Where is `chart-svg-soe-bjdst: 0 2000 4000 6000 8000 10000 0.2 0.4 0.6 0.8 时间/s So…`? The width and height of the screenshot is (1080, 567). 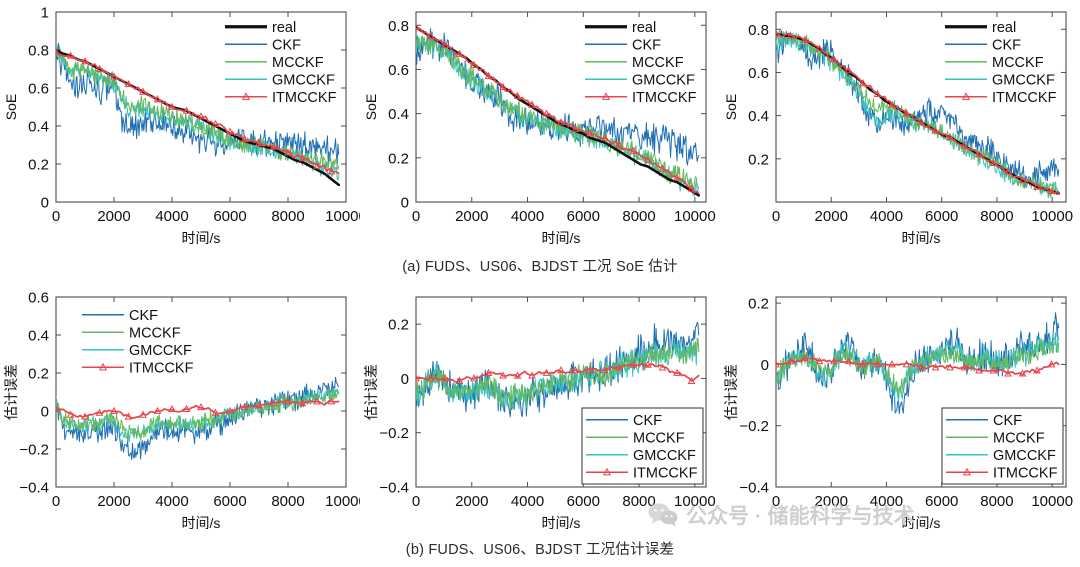
chart-svg-soe-bjdst: 0 2000 4000 6000 8000 10000 0.2 0.4 0.6 0.8 时间/s So… is located at coordinates (898, 128).